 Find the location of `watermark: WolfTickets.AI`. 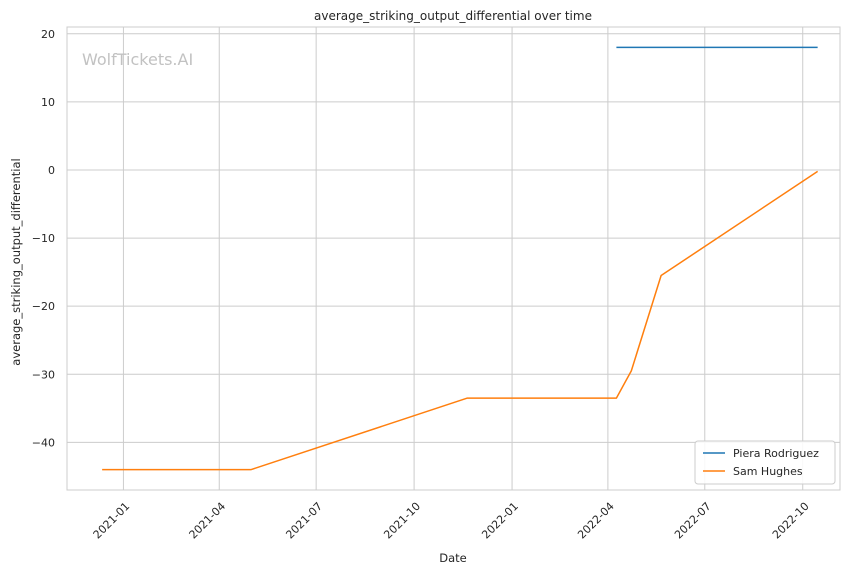

watermark: WolfTickets.AI is located at coordinates (137, 59).